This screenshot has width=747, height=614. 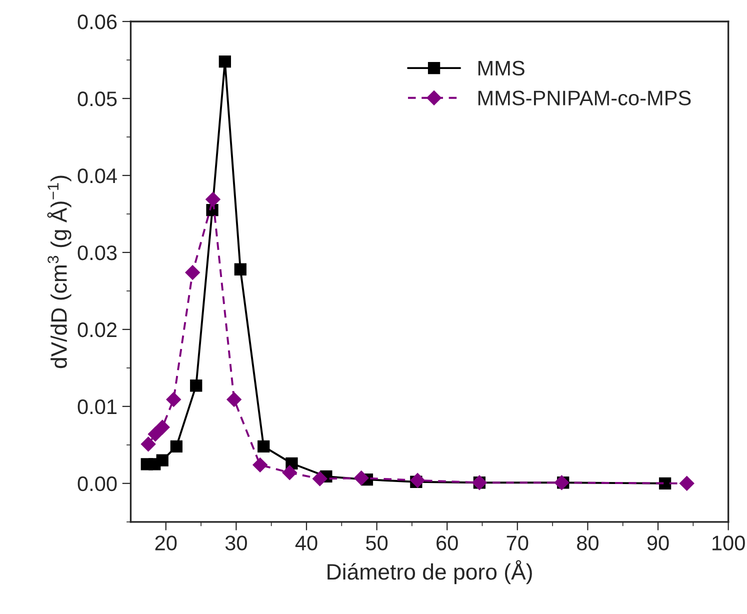 I want to click on x-tick-label: 100, so click(x=728, y=543).